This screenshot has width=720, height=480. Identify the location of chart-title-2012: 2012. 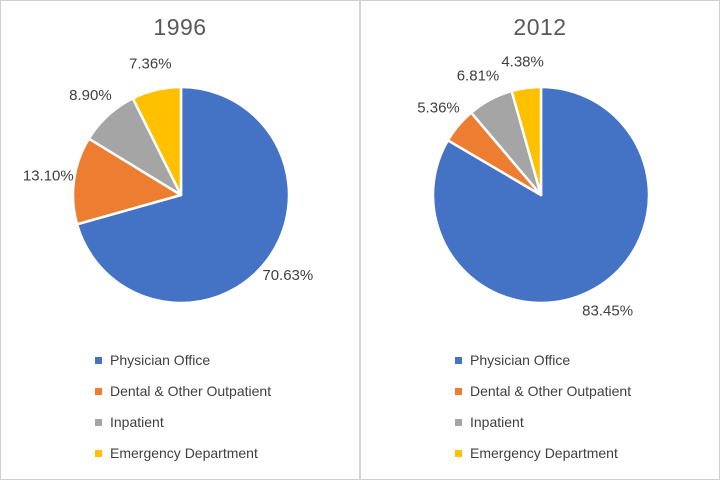
(540, 27).